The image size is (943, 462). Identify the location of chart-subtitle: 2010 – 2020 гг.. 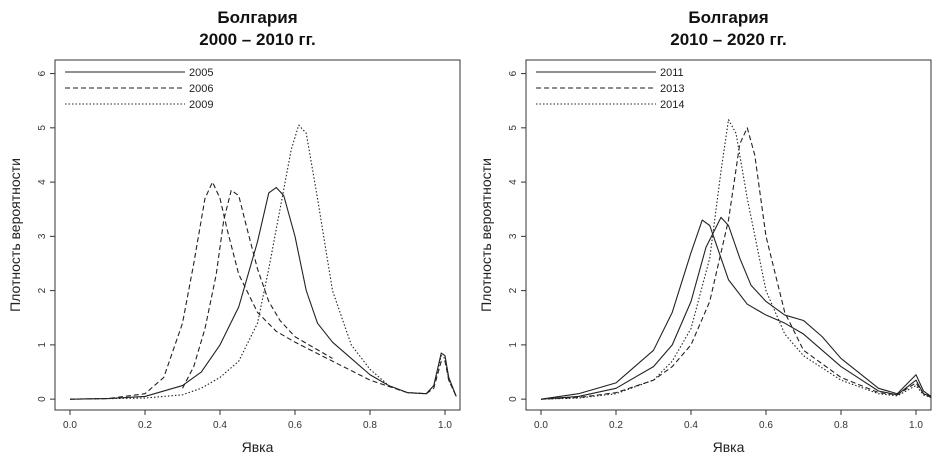
(728, 39).